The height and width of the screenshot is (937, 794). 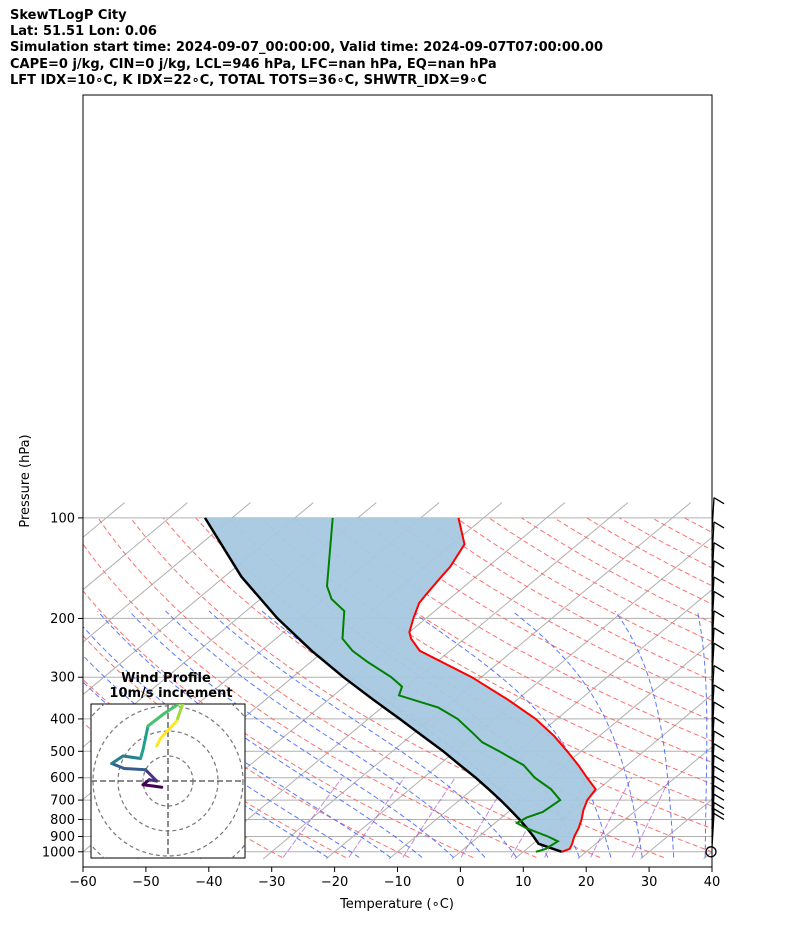 What do you see at coordinates (62, 778) in the screenshot?
I see `y-tick-label: 600` at bounding box center [62, 778].